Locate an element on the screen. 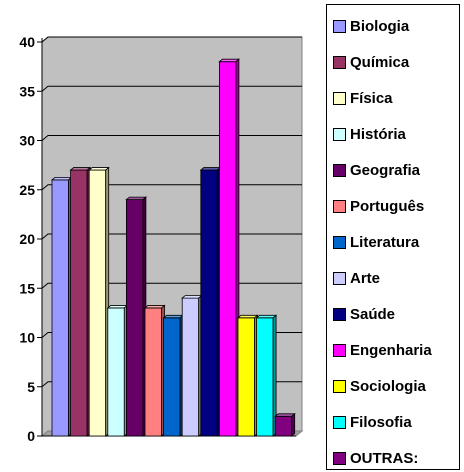 This screenshot has width=464, height=472. legend-item: Arte is located at coordinates (356, 278).